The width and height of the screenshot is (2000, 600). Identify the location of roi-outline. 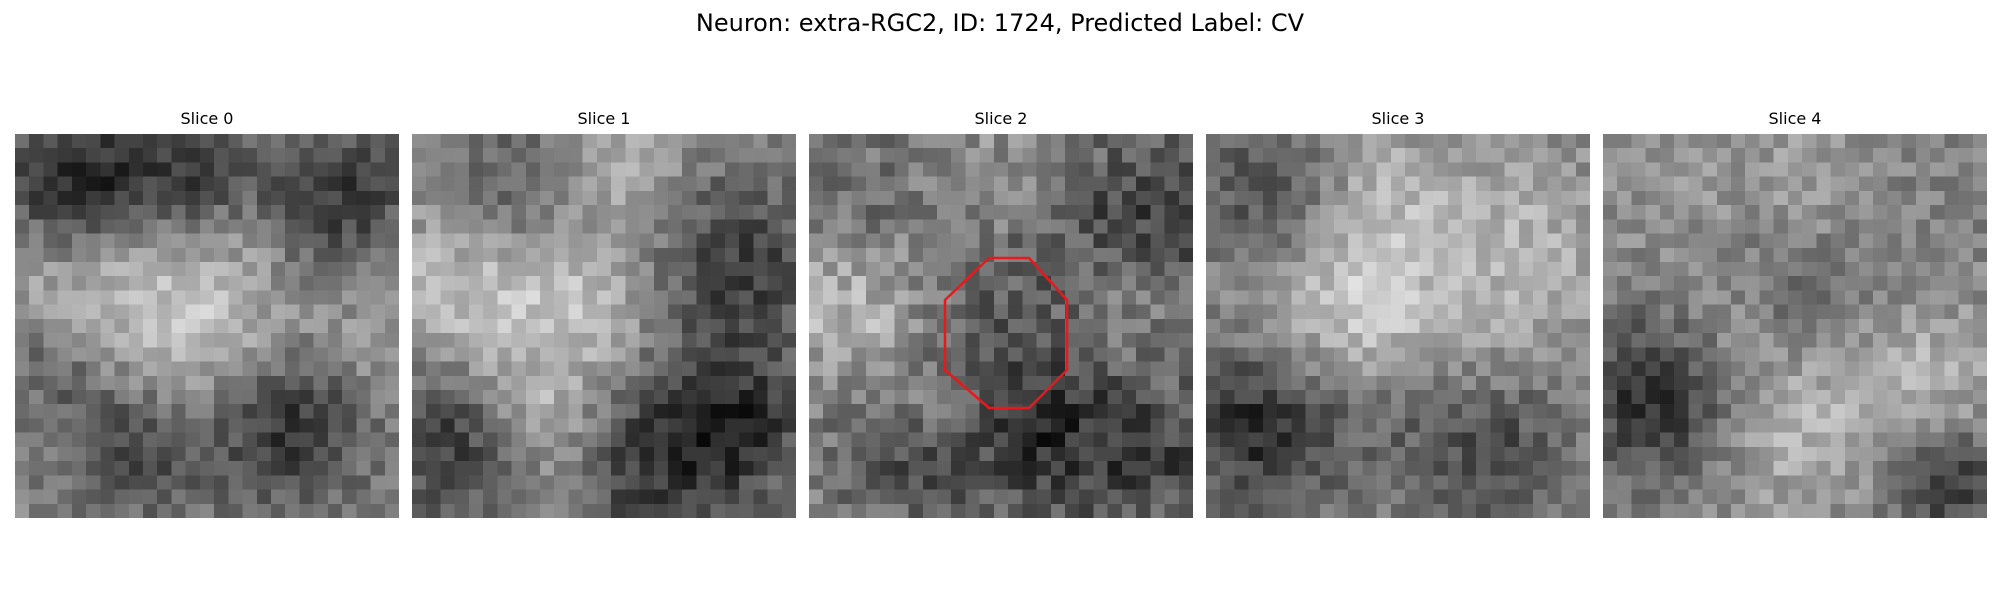
(1006, 333).